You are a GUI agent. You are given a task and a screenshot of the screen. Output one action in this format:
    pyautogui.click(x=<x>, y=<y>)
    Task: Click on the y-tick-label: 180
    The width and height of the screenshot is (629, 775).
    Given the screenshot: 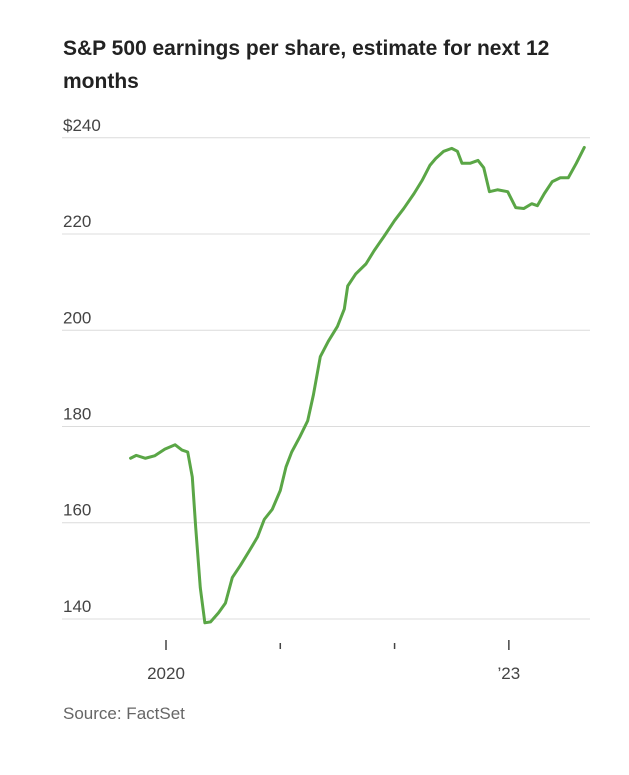 What is the action you would take?
    pyautogui.click(x=77, y=414)
    